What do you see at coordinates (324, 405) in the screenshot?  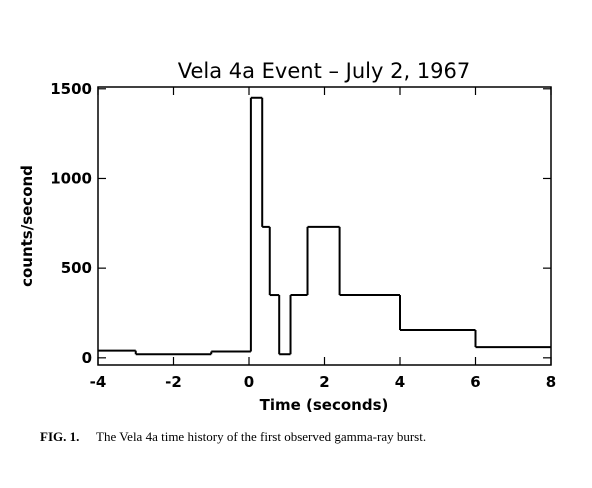 I see `x-axis-label: Time (seconds)` at bounding box center [324, 405].